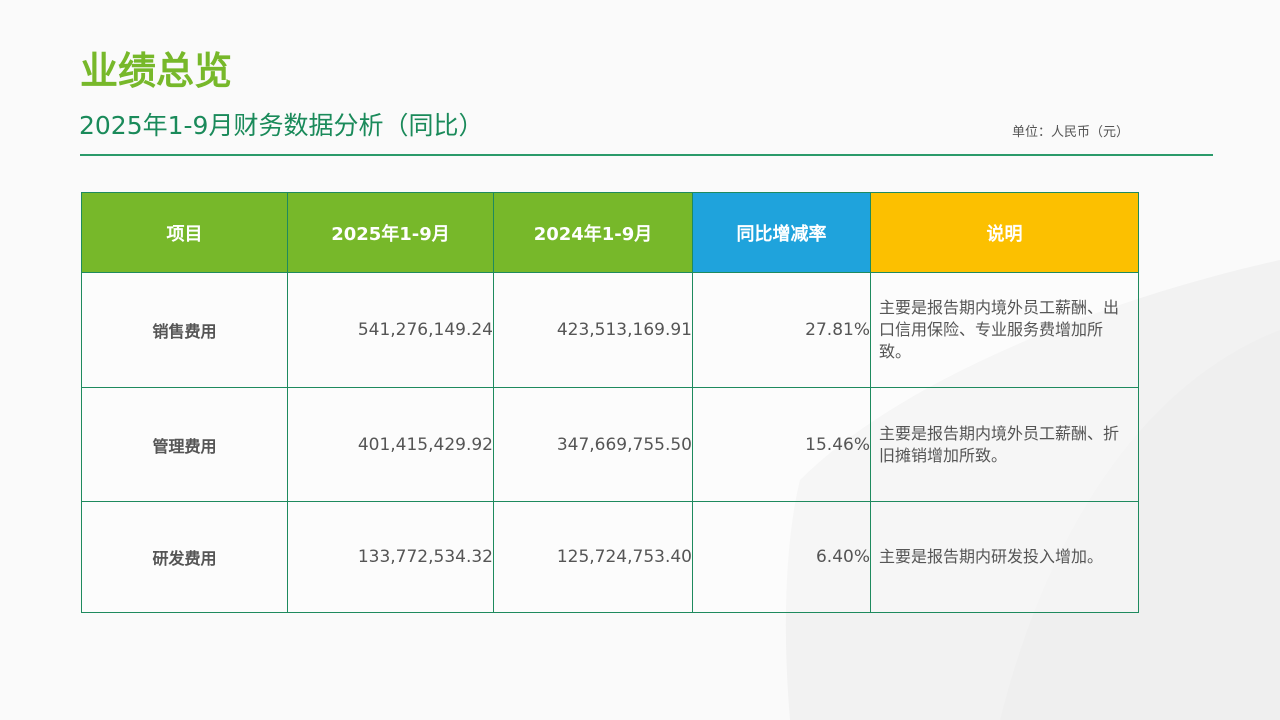 The image size is (1280, 720). I want to click on note-cell: 主要是报告期内境外员工薪酬、出口信用保险、专业服务费增加所致。, so click(1004, 330).